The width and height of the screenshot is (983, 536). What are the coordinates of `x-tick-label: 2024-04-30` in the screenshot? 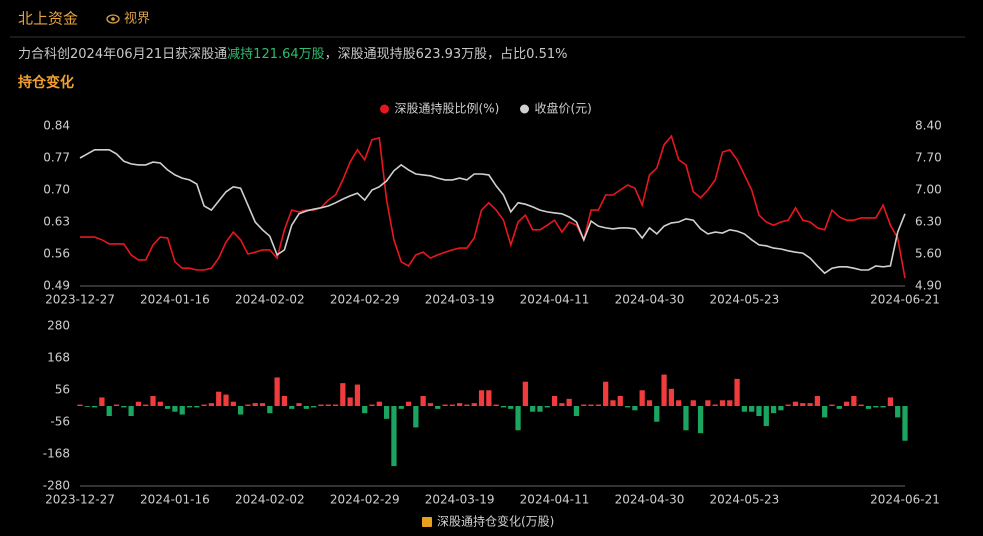 It's located at (650, 500).